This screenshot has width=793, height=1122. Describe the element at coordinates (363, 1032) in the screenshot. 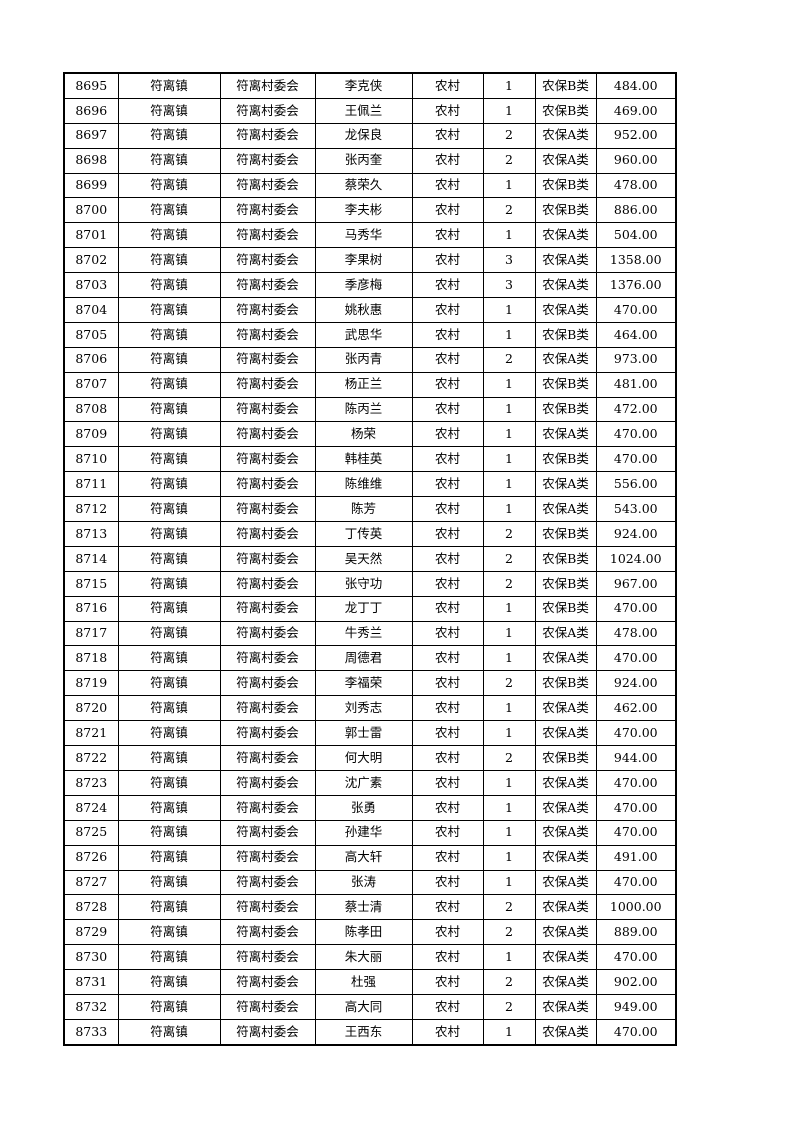

I see `cell-person-name: 王西东` at that location.